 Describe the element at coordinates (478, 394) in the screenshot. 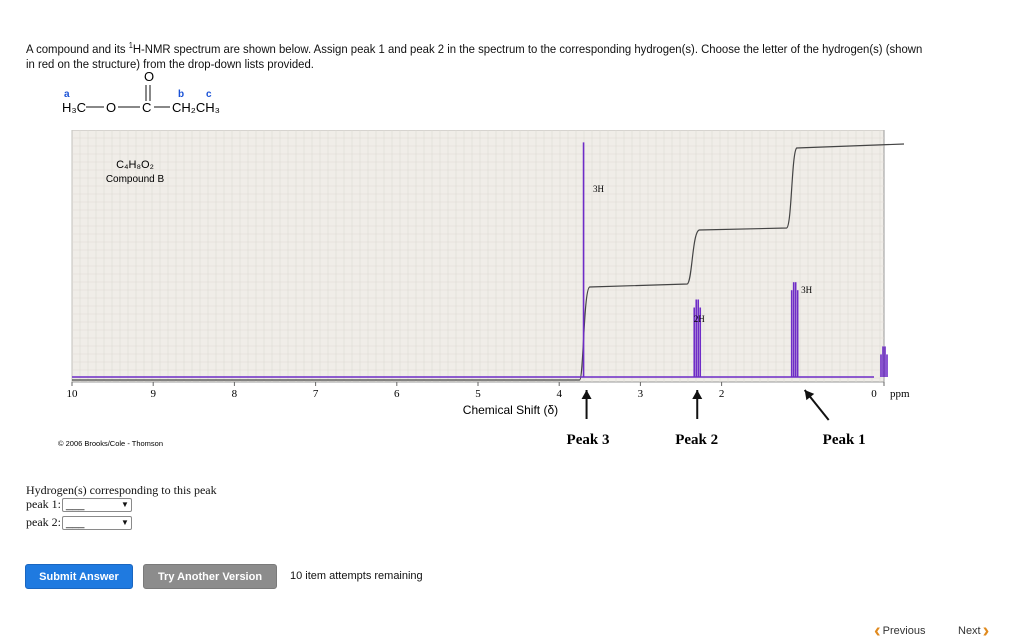

I see `x-tick-label: 5` at that location.